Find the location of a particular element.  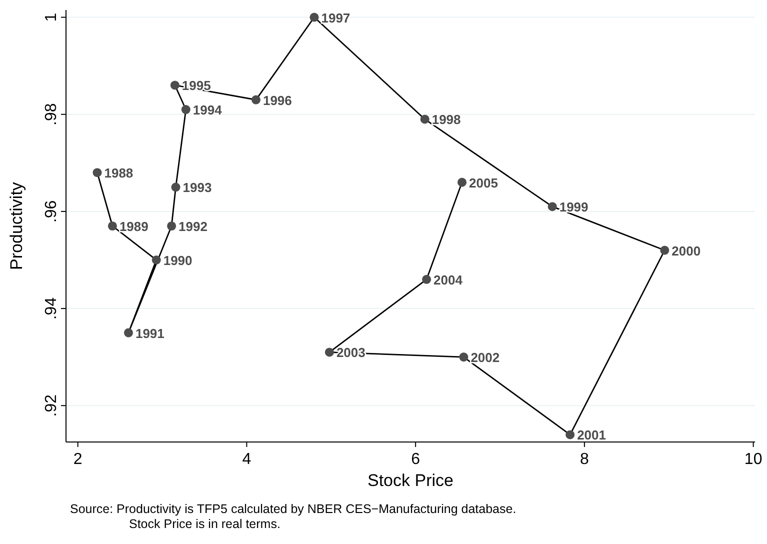

annotation: 1989 is located at coordinates (133, 226).